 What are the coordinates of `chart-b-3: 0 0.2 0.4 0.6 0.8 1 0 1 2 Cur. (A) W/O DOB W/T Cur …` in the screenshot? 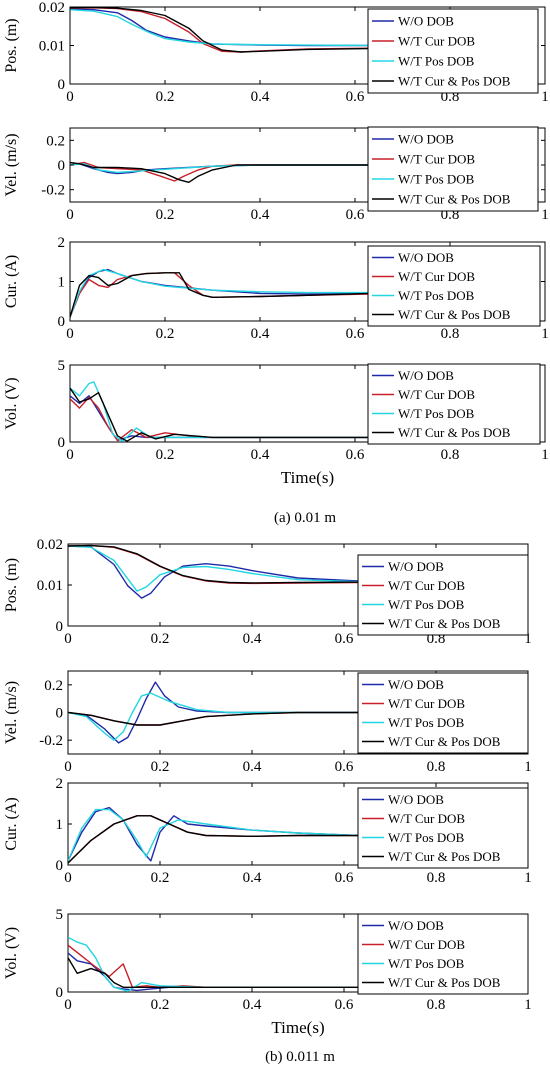 It's located at (267, 831).